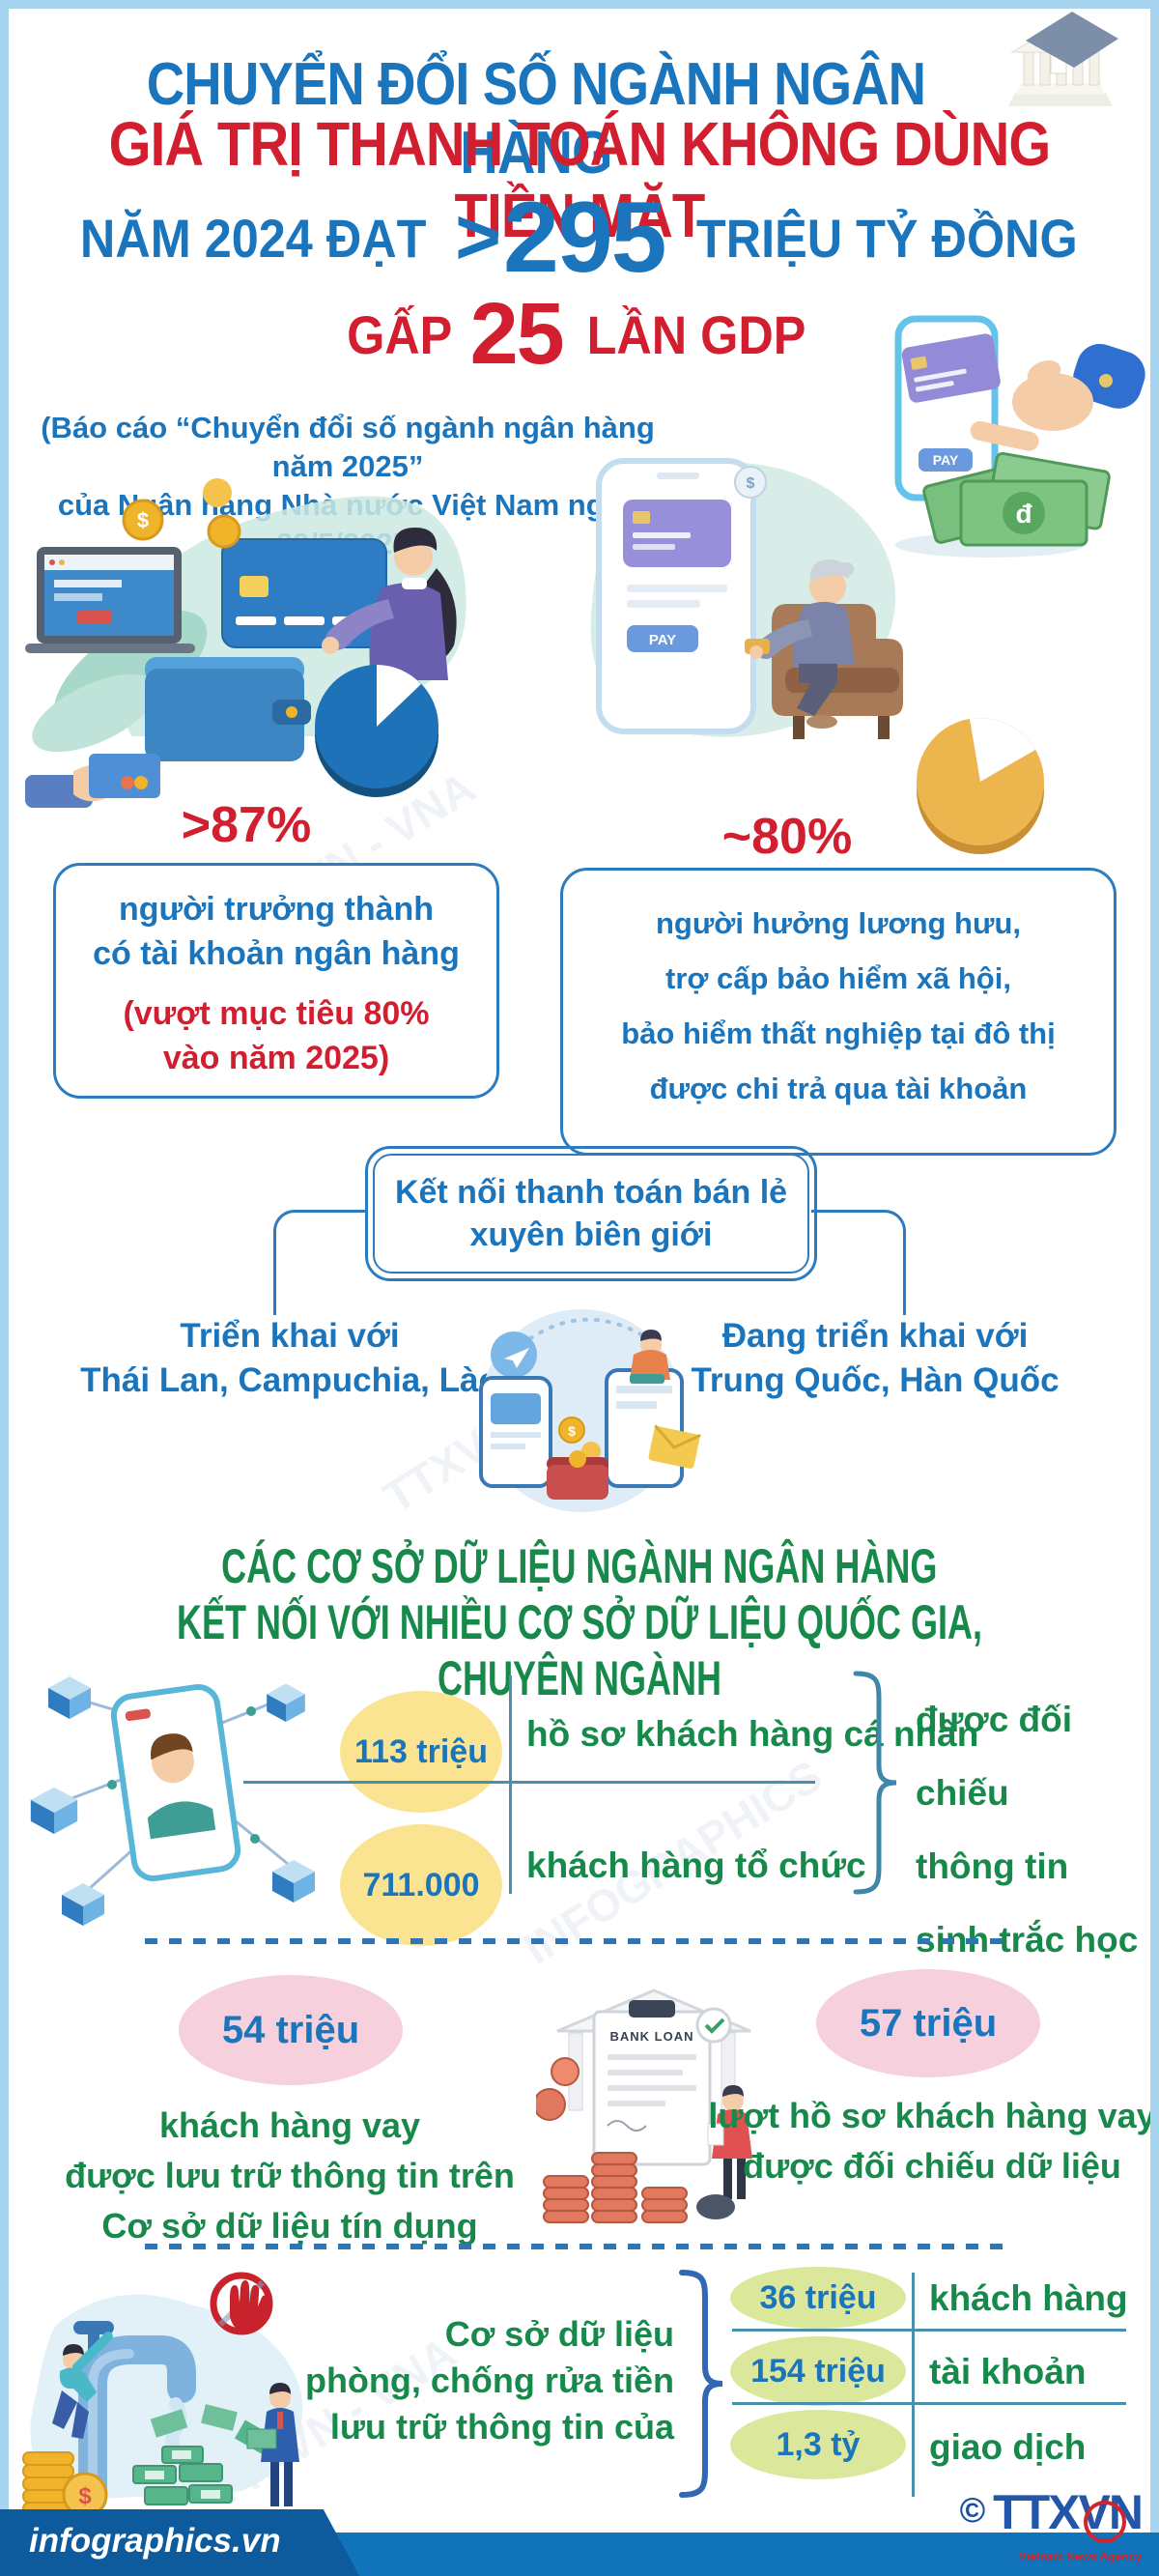 This screenshot has width=1159, height=2576. Describe the element at coordinates (389, 604) in the screenshot. I see `woman-figure` at that location.